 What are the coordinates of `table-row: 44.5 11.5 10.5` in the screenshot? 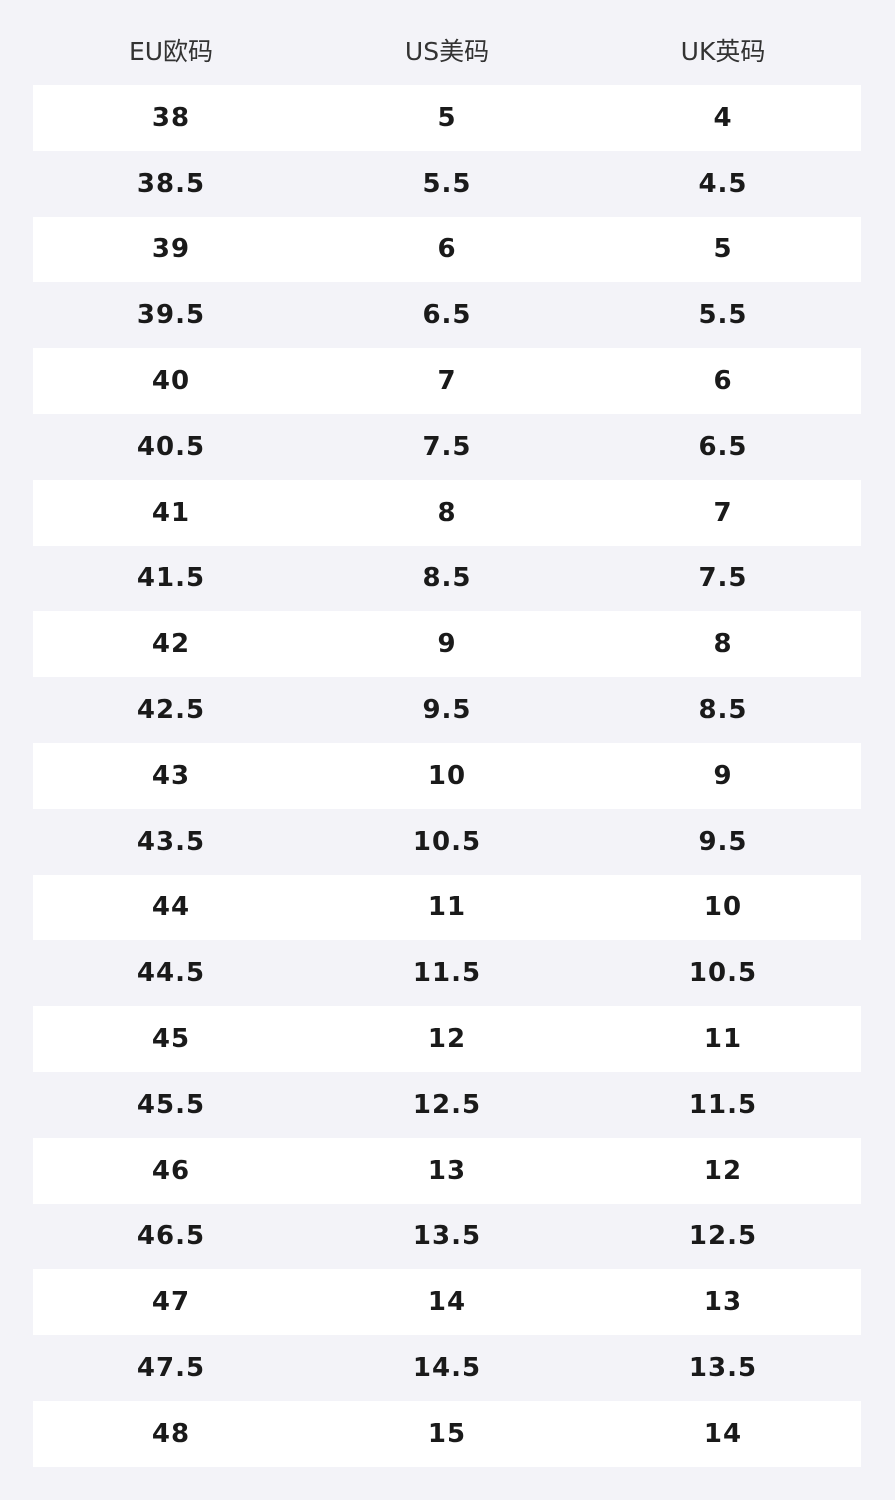 It's located at (447, 973).